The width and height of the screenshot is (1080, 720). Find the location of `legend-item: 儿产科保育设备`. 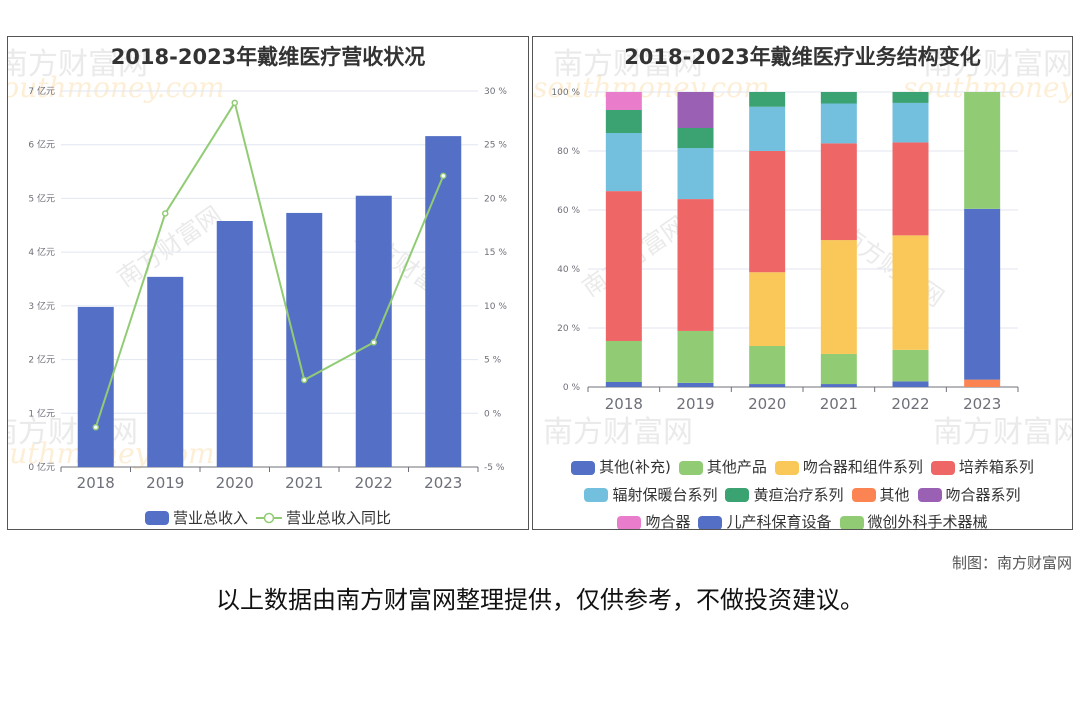

legend-item: 儿产科保育设备 is located at coordinates (765, 519).